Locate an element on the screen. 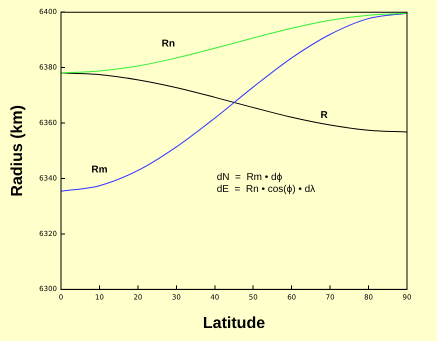  series-label: Rn is located at coordinates (169, 44).